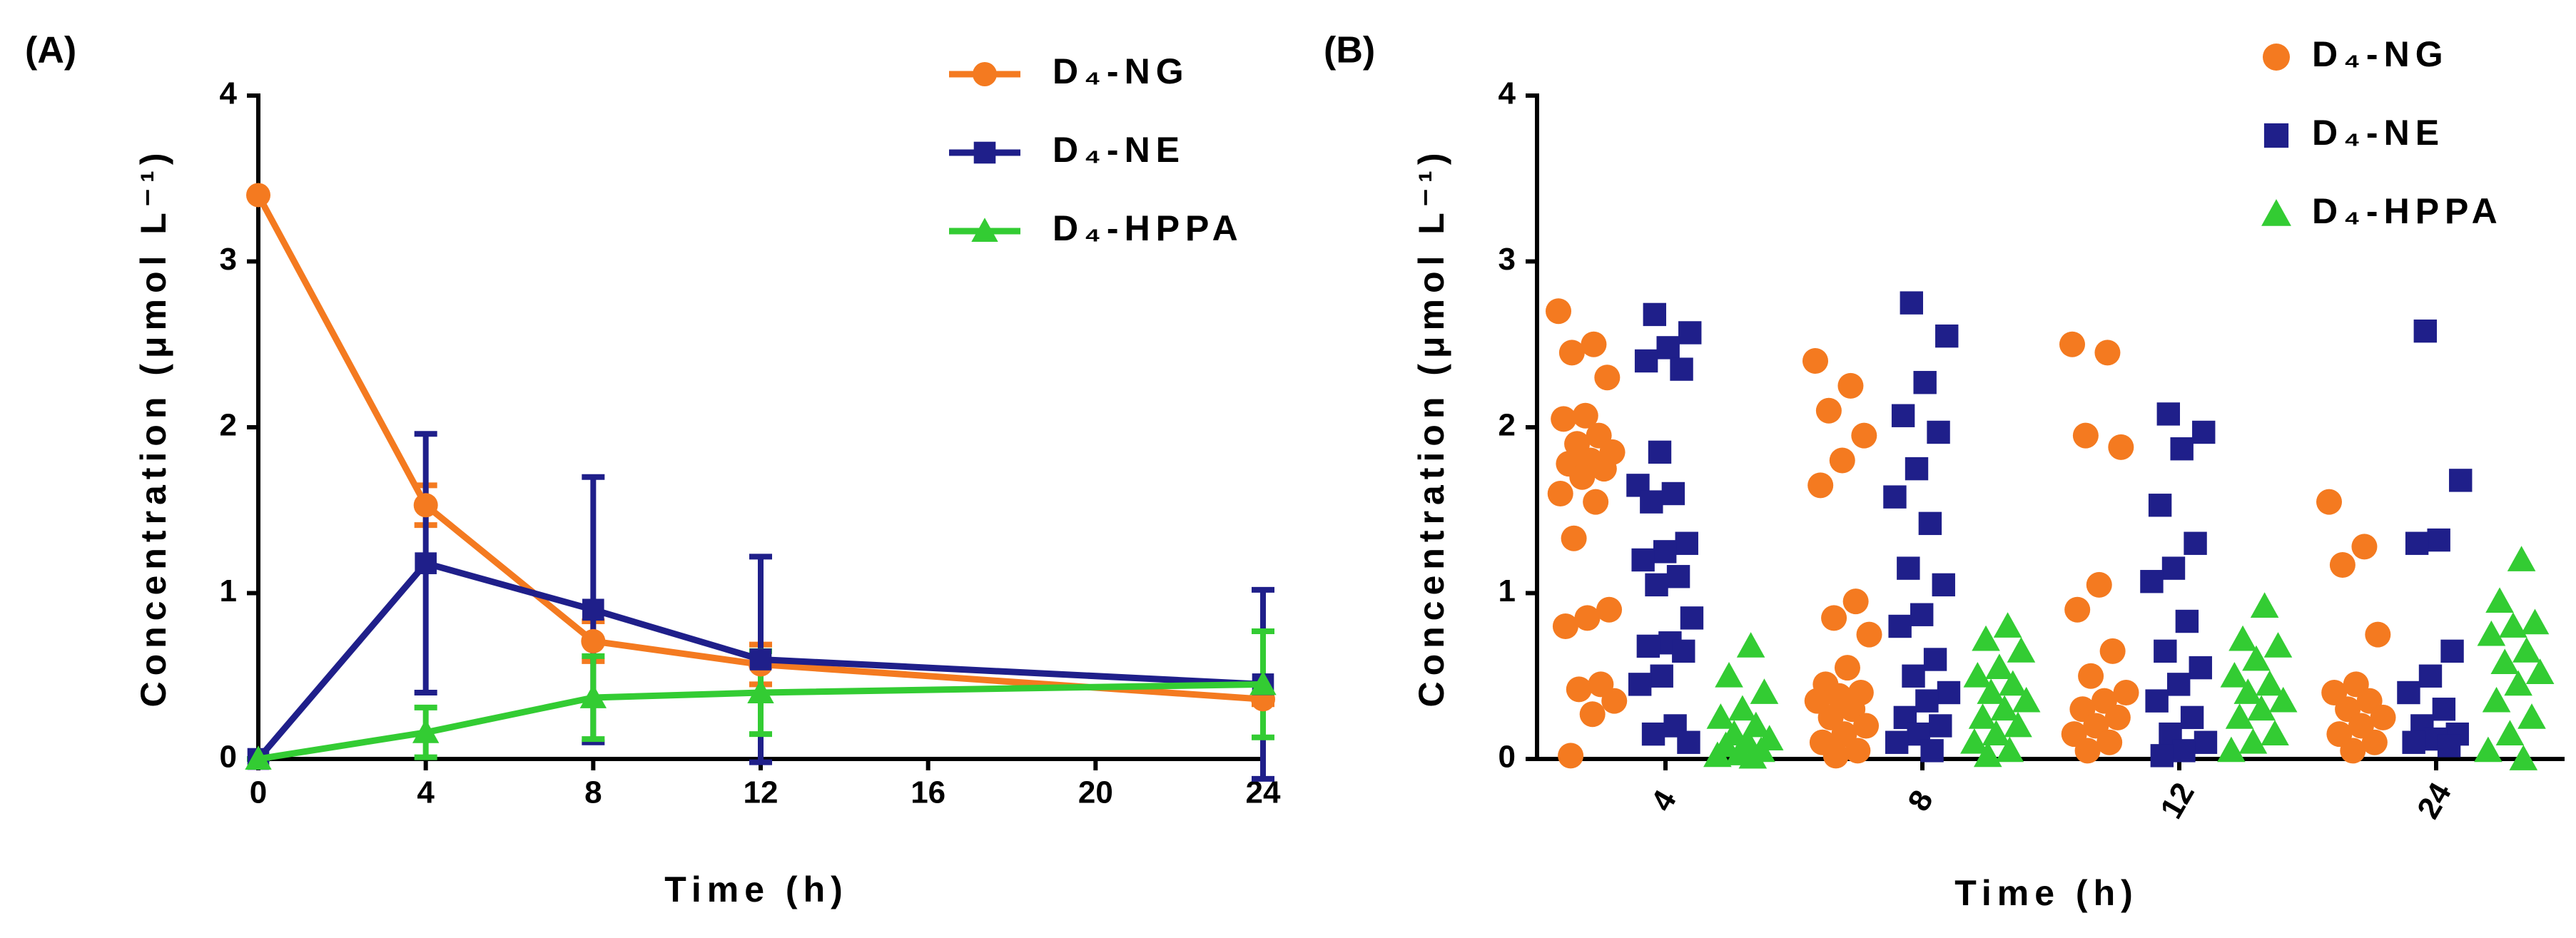  What do you see at coordinates (153, 427) in the screenshot?
I see `y-axis-title: Concentration (μmol L⁻¹)` at bounding box center [153, 427].